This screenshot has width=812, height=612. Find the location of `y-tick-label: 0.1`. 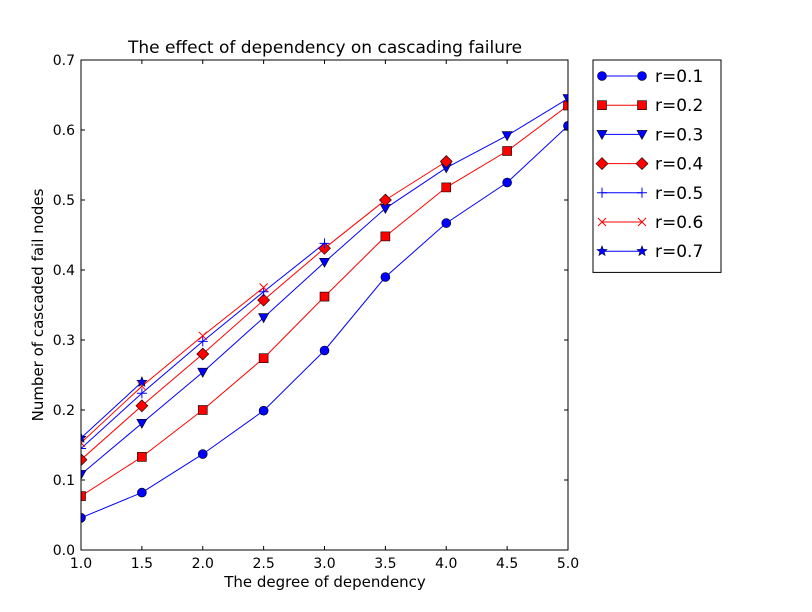

y-tick-label: 0.1 is located at coordinates (64, 481).